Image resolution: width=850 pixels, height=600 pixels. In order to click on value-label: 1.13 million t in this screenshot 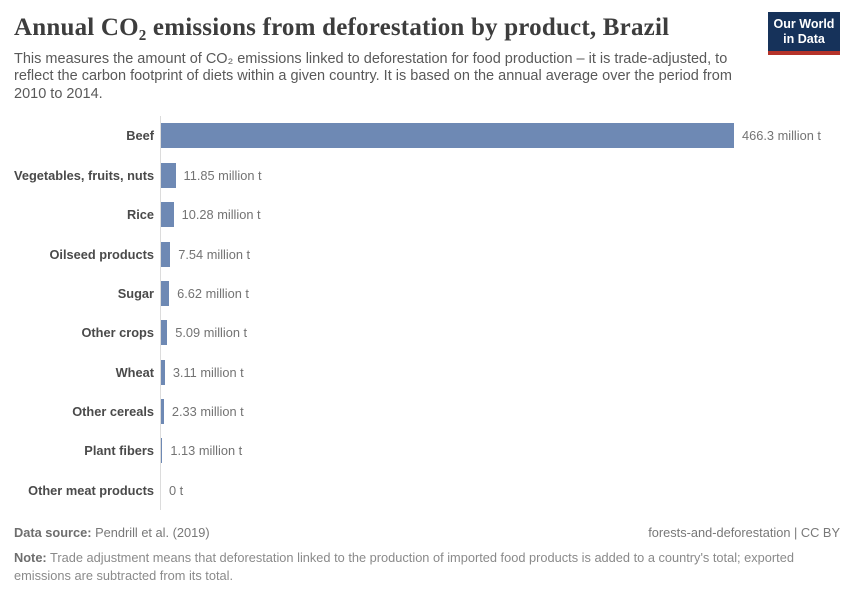, I will do `click(206, 451)`.